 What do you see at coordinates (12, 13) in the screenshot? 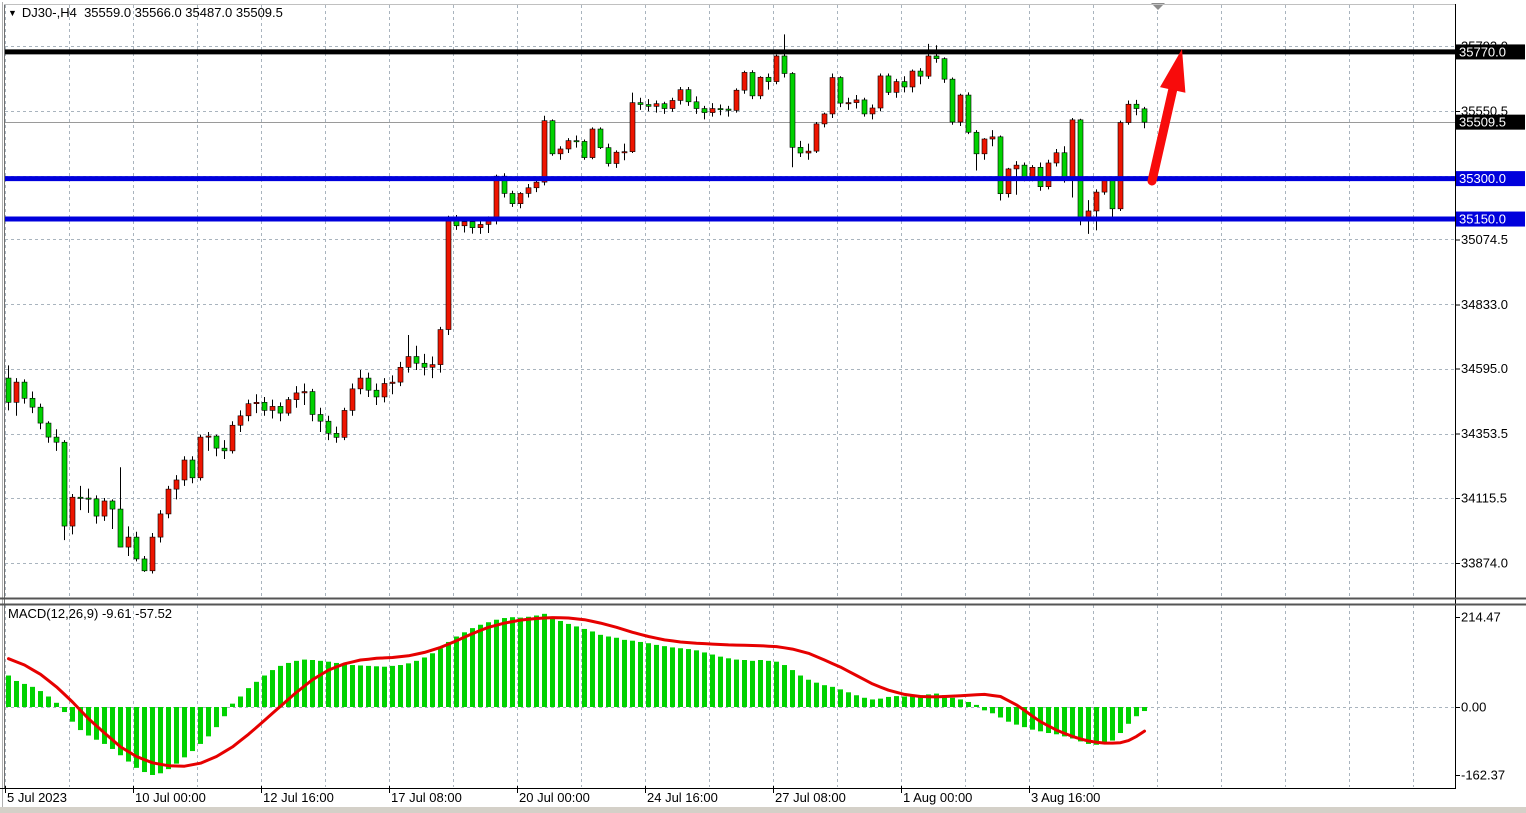
I see `symbol-dropdown-icon: ▼` at bounding box center [12, 13].